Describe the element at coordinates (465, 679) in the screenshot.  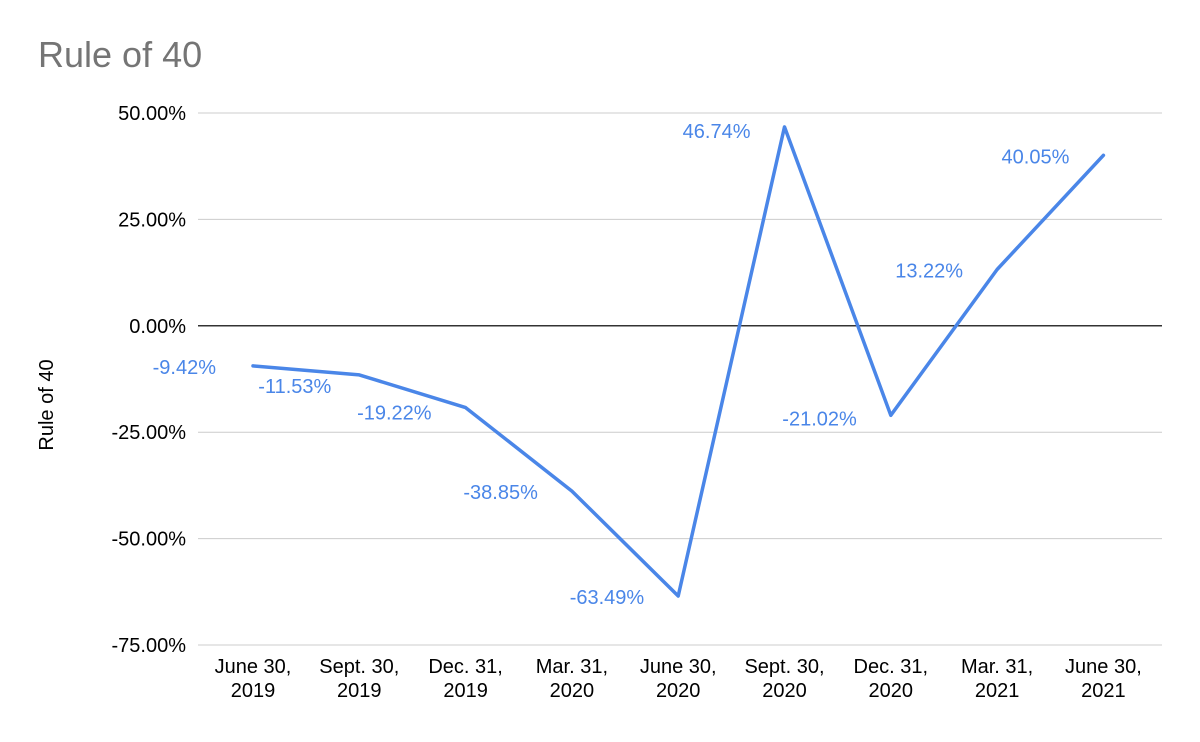
I see `x-tick-label: Dec. 31, 2019` at that location.